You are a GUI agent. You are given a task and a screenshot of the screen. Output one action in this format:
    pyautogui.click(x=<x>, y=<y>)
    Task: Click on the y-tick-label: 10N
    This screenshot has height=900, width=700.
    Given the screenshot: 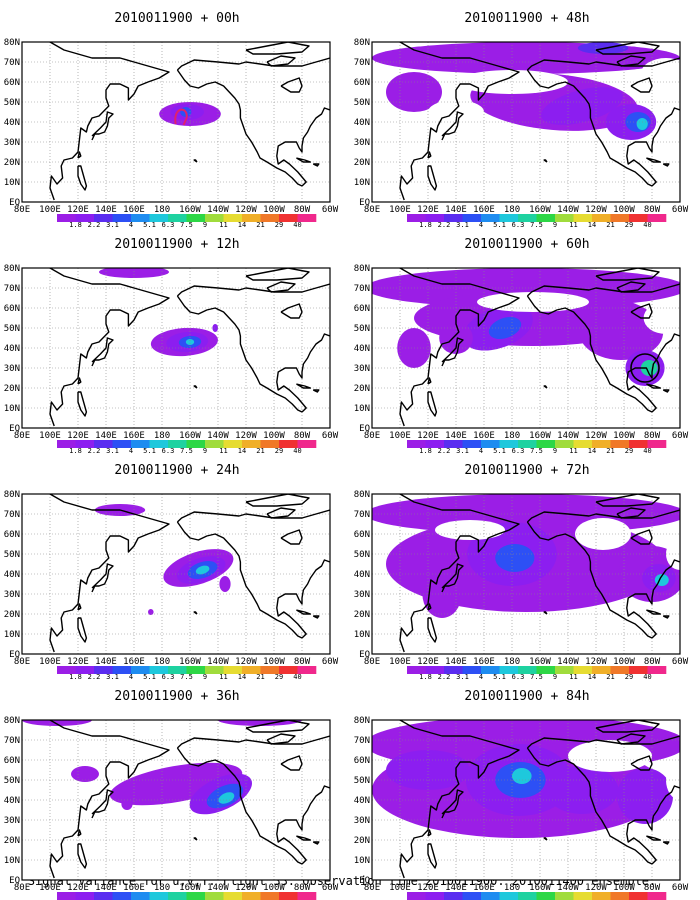 What is the action you would take?
    pyautogui.click(x=362, y=183)
    